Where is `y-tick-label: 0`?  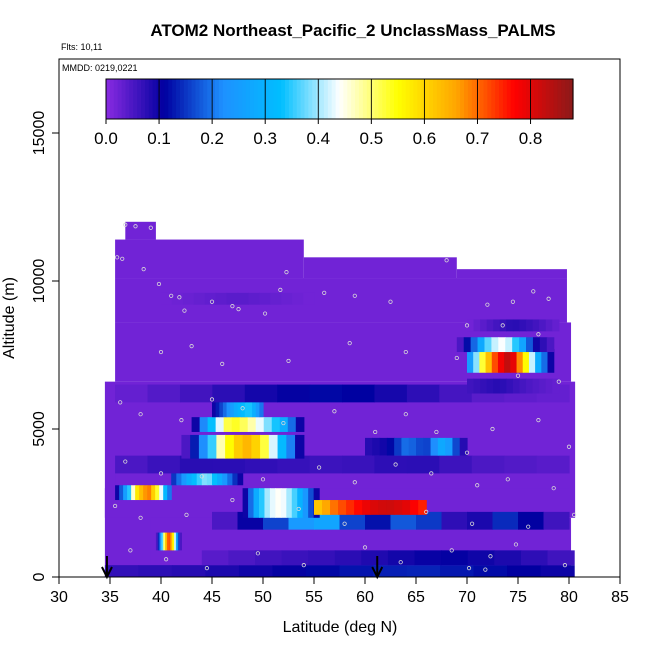
y-tick-label: 0 is located at coordinates (39, 576).